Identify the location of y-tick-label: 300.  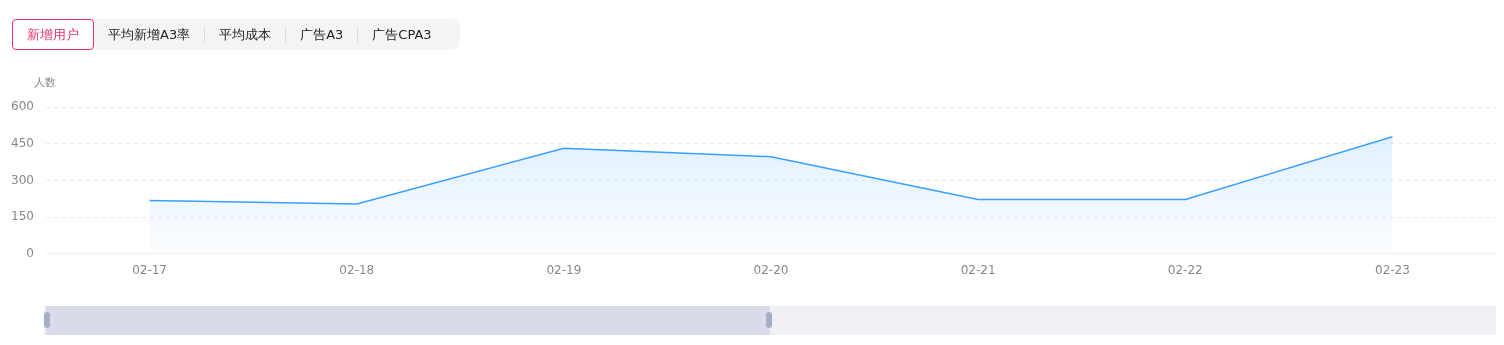
(22, 179).